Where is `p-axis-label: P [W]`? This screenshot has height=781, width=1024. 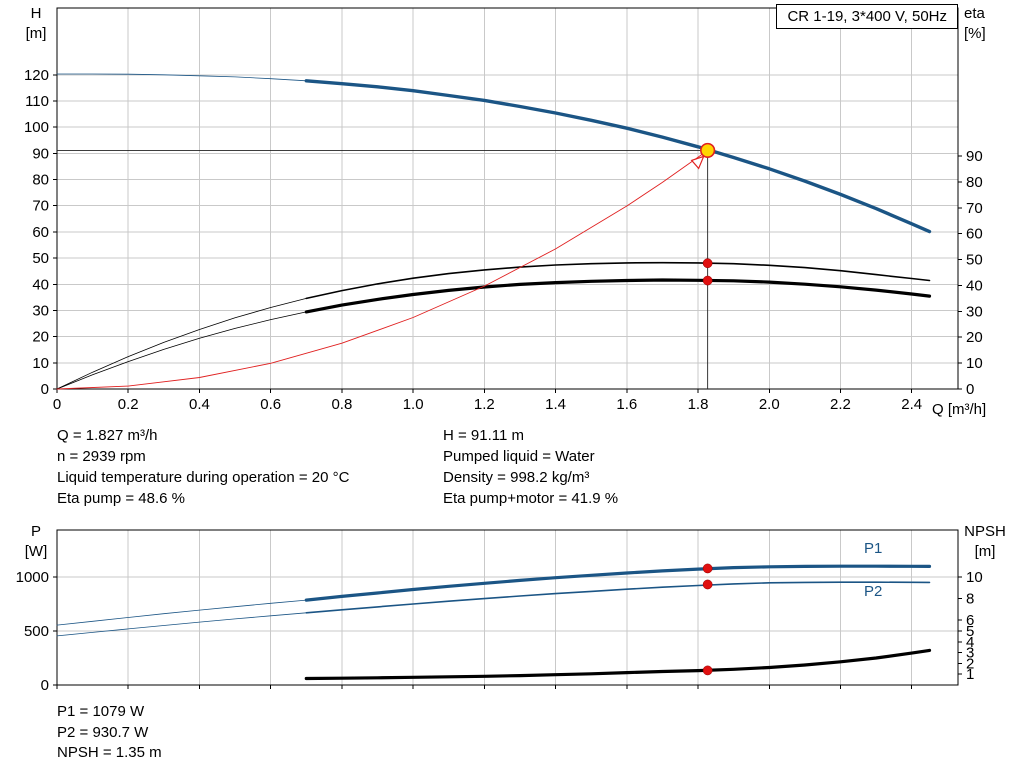 p-axis-label: P [W] is located at coordinates (36, 542).